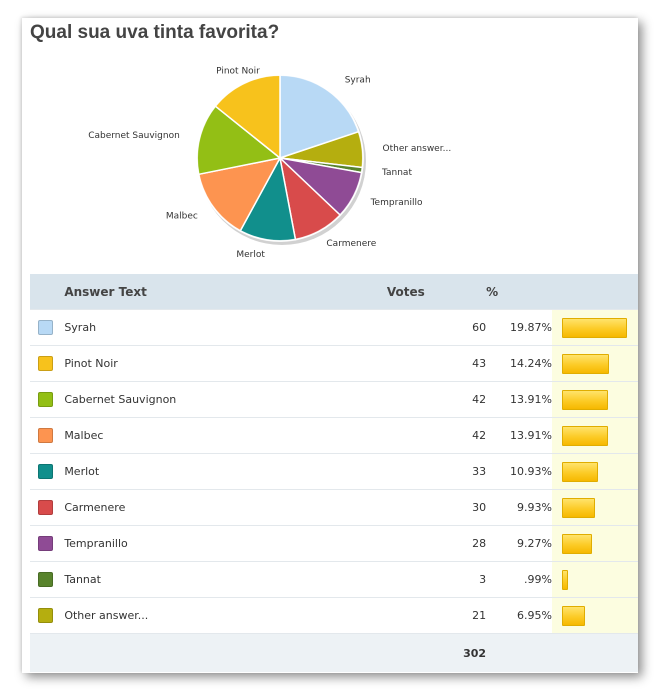  What do you see at coordinates (280, 158) in the screenshot?
I see `pie-rim` at bounding box center [280, 158].